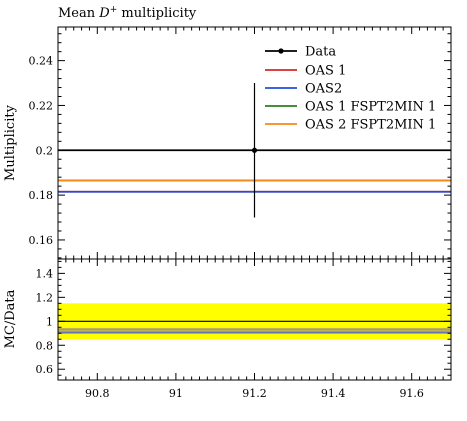 This screenshot has width=467, height=421. What do you see at coordinates (157, 13) in the screenshot?
I see `title-post: multiplicity` at bounding box center [157, 13].